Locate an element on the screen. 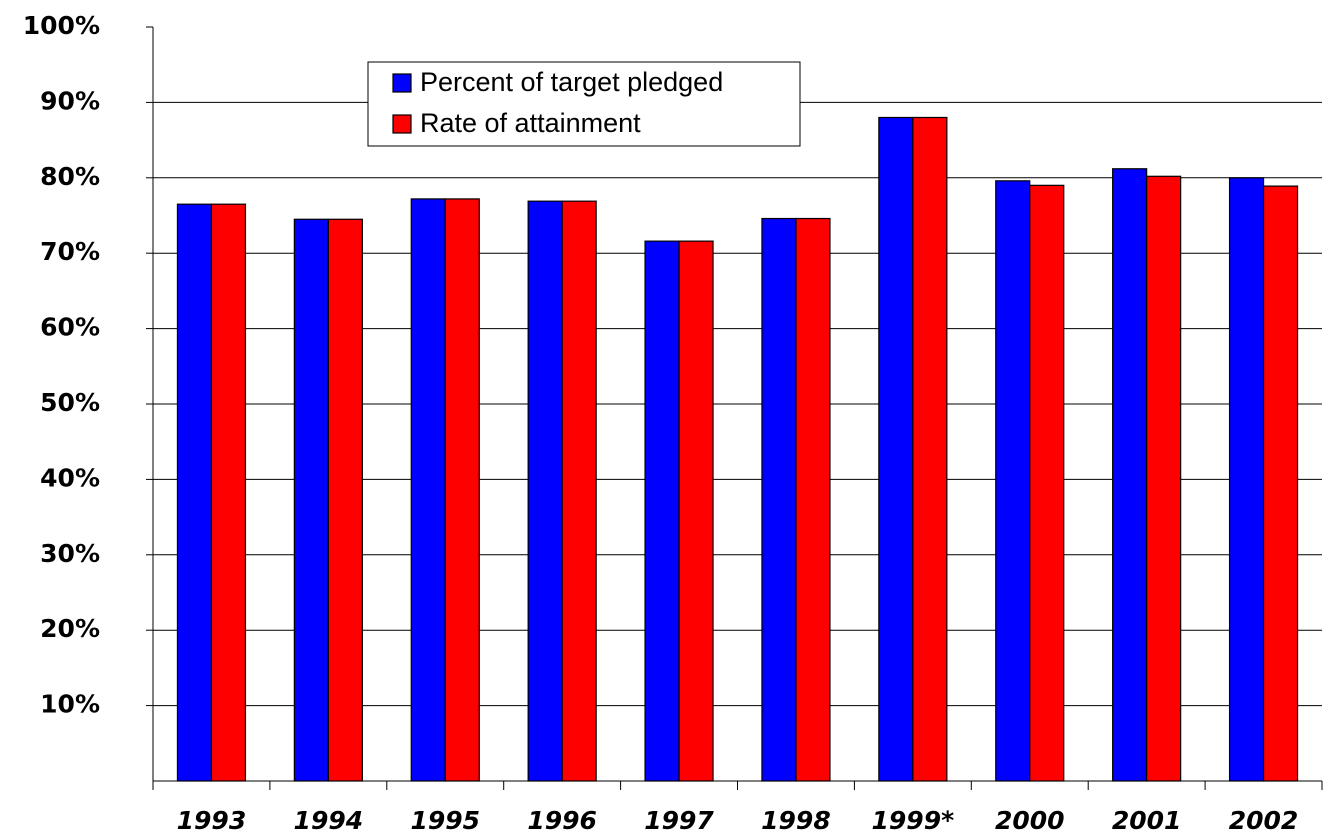 Image resolution: width=1324 pixels, height=837 pixels. y-tick-label: 10% is located at coordinates (70, 704).